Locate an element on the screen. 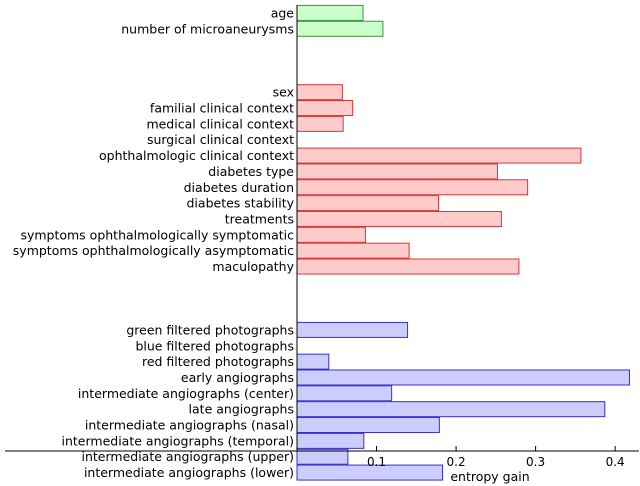  category-label: surgical clinical context is located at coordinates (220, 139).